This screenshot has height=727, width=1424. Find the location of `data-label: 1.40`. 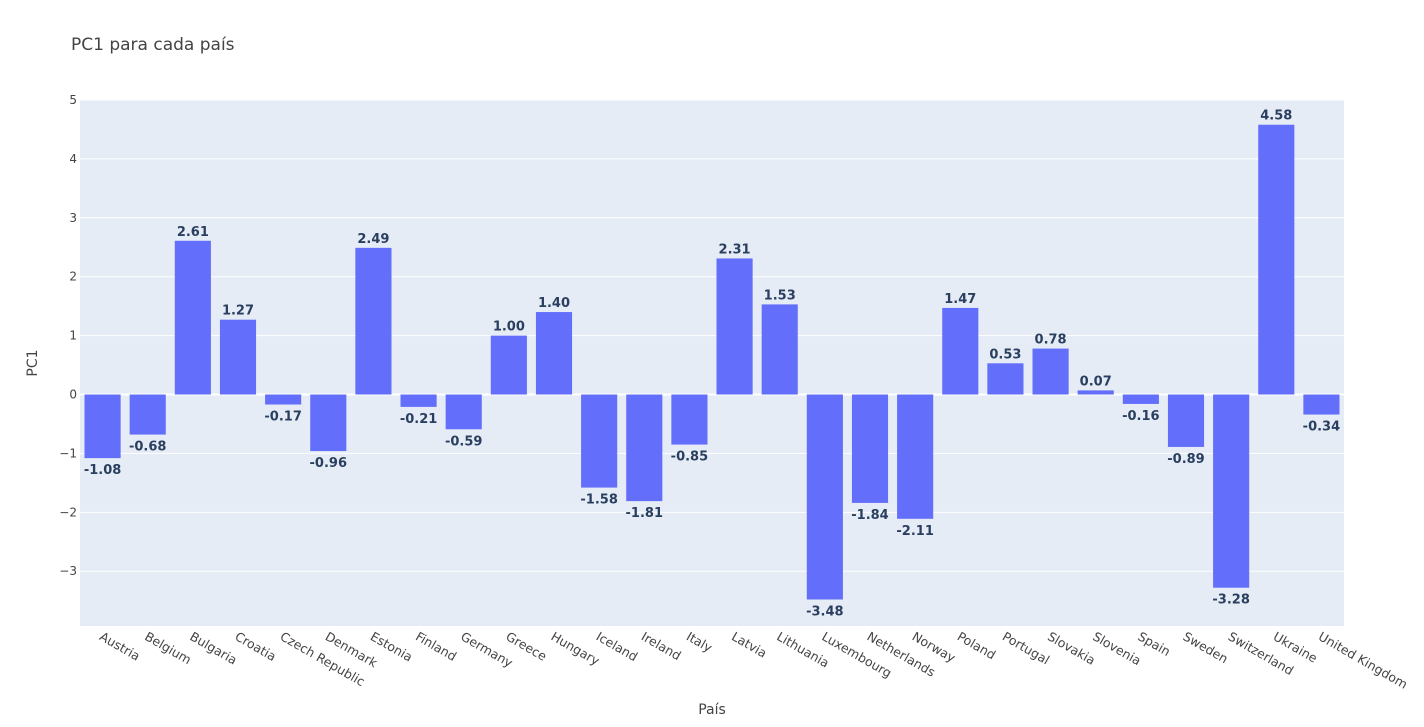

data-label: 1.40 is located at coordinates (554, 303).